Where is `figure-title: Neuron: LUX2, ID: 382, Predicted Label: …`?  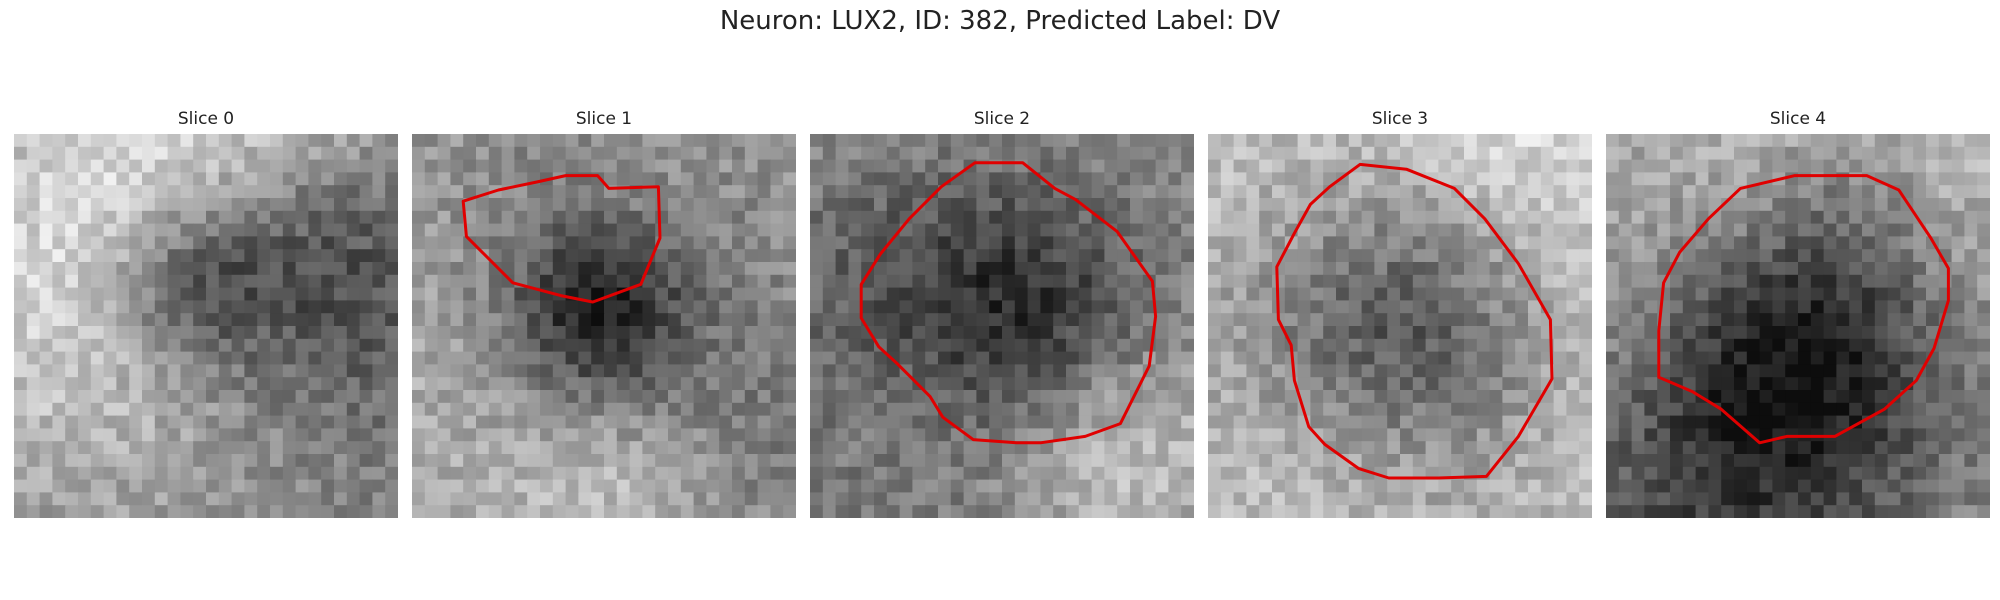
figure-title: Neuron: LUX2, ID: 382, Predicted Label: … is located at coordinates (1000, 21).